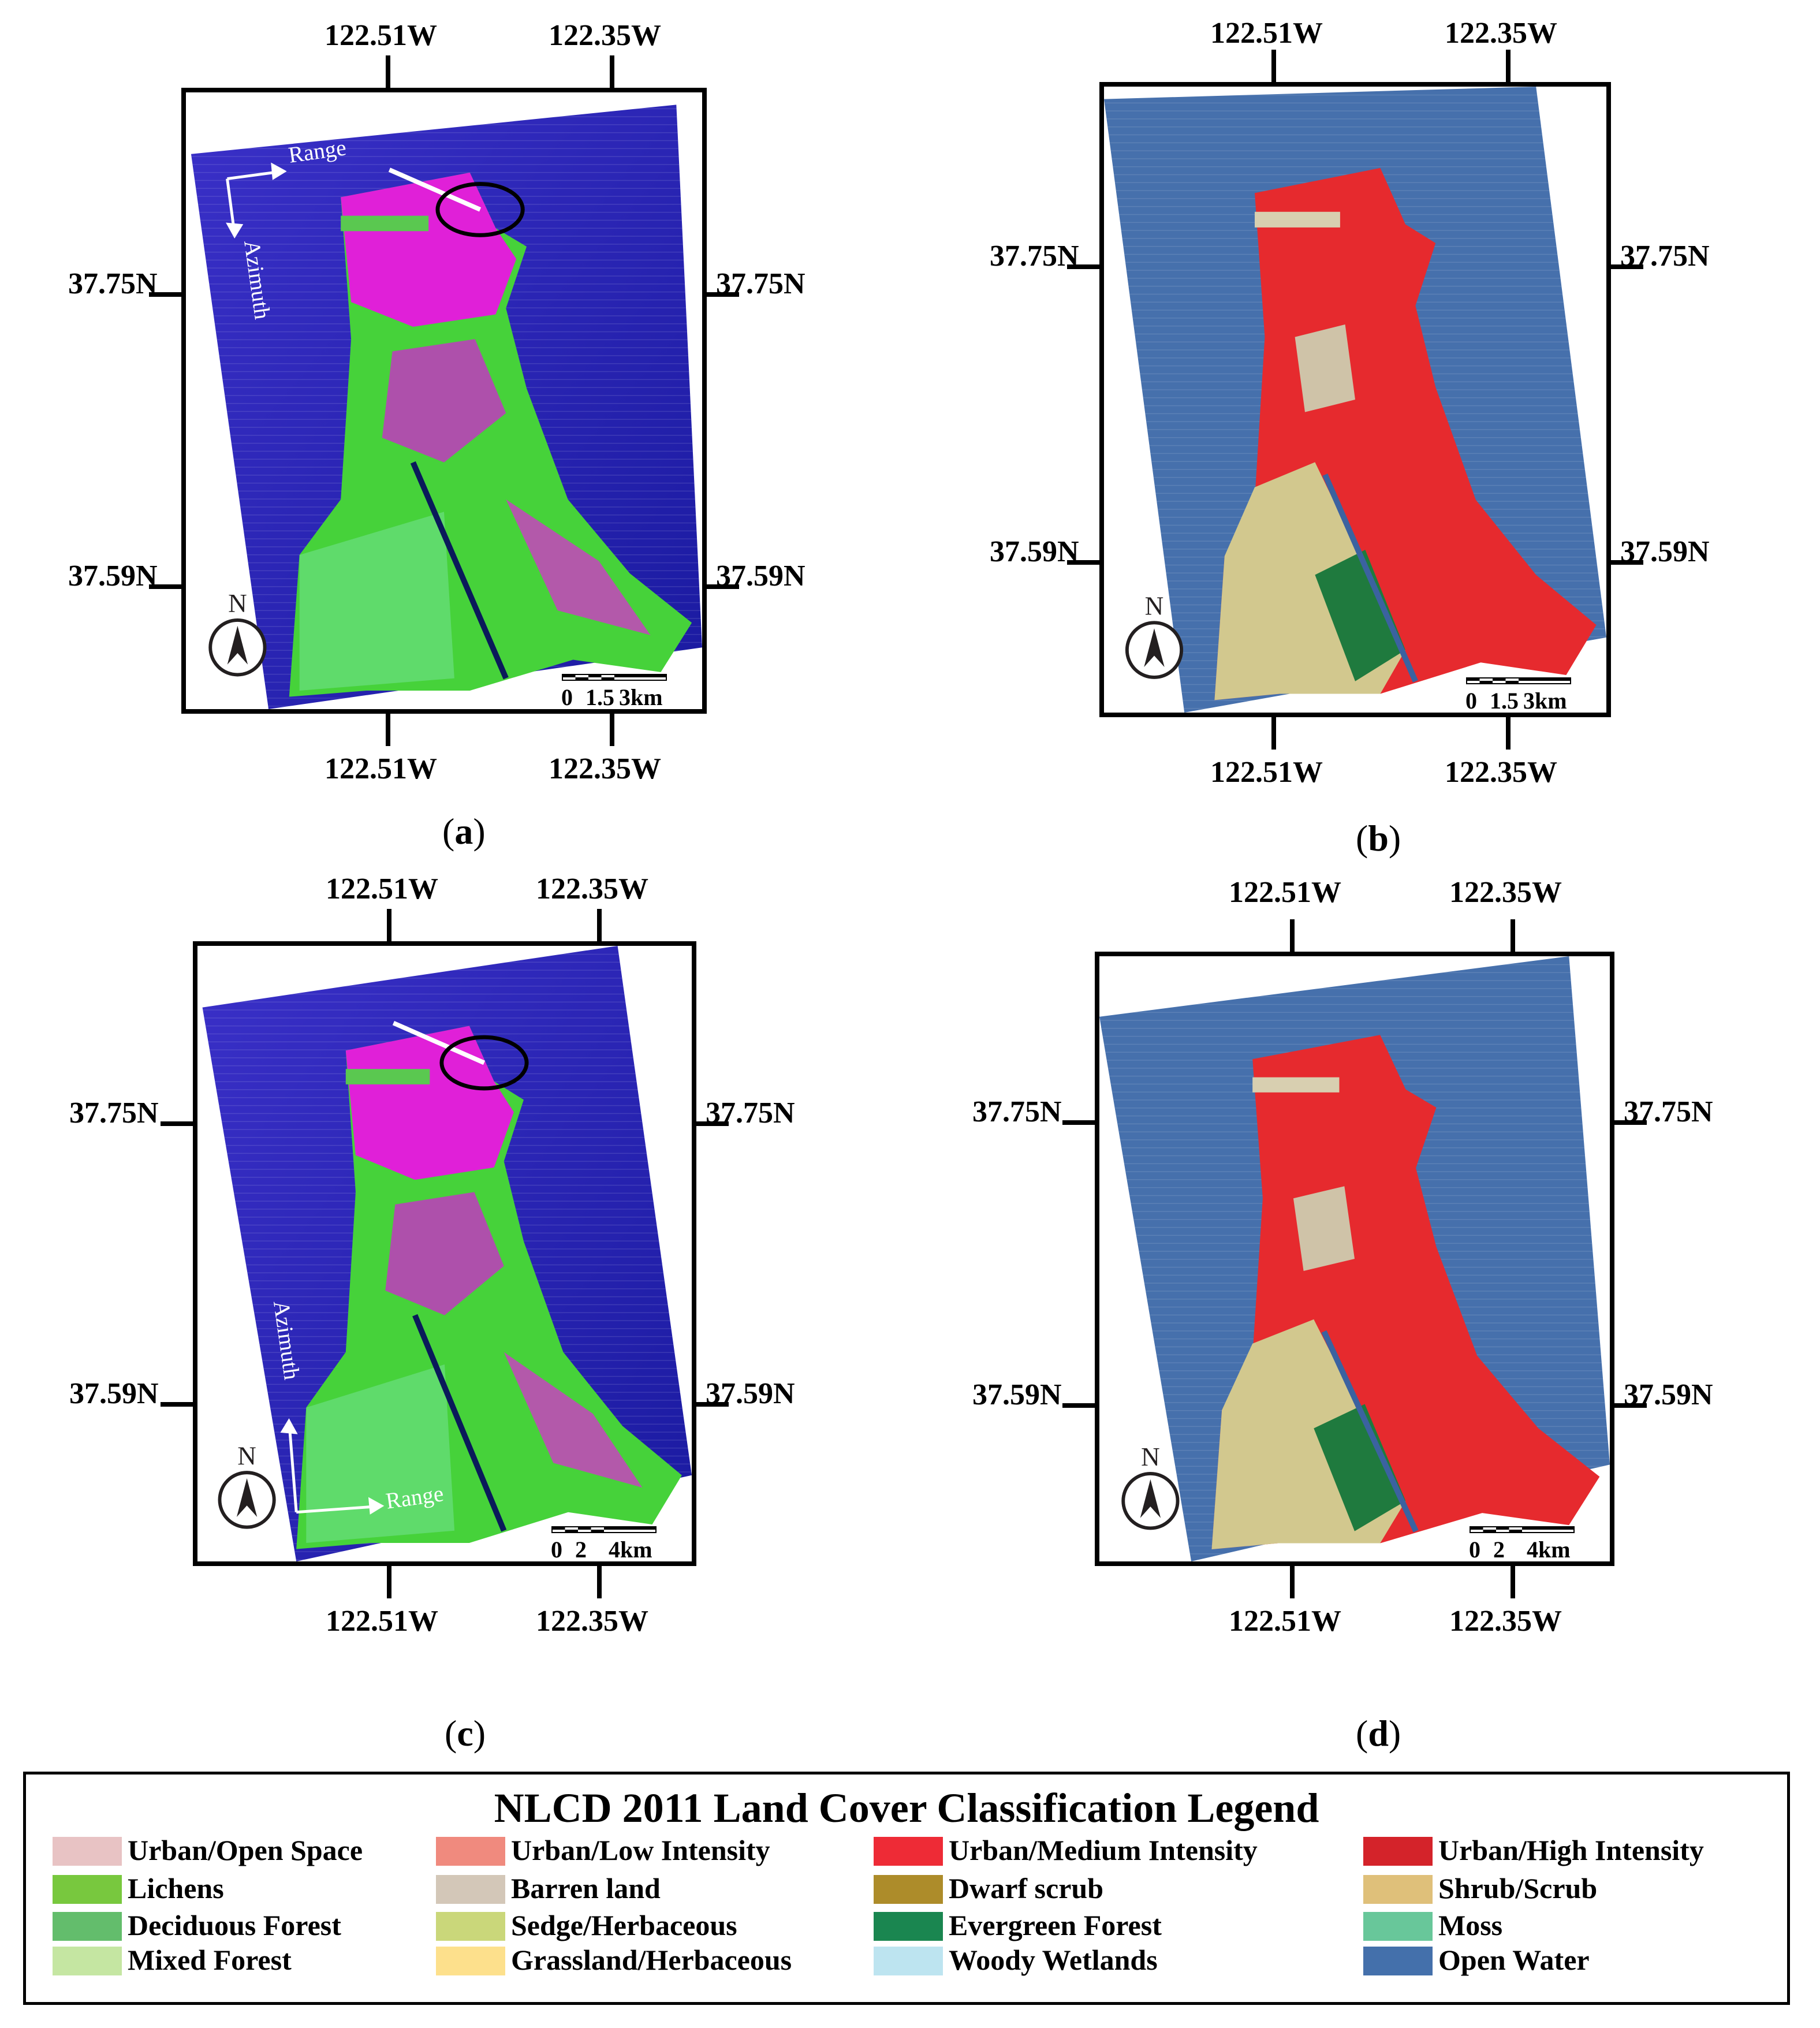  I want to click on label-letter: c, so click(465, 1733).